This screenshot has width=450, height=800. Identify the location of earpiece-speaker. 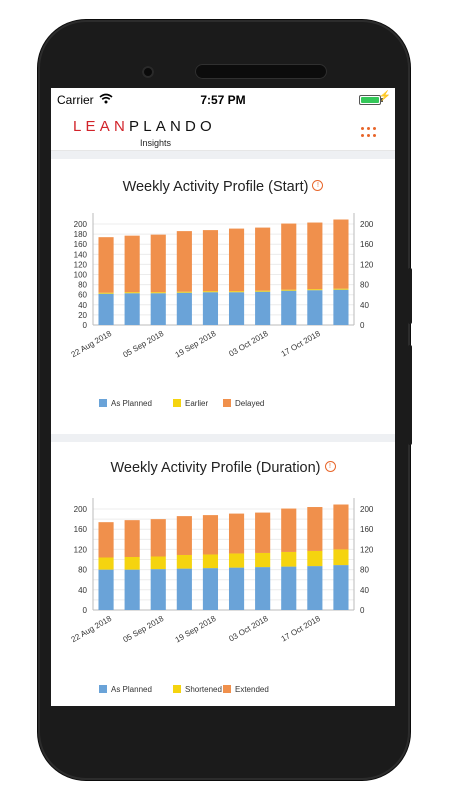
(261, 71).